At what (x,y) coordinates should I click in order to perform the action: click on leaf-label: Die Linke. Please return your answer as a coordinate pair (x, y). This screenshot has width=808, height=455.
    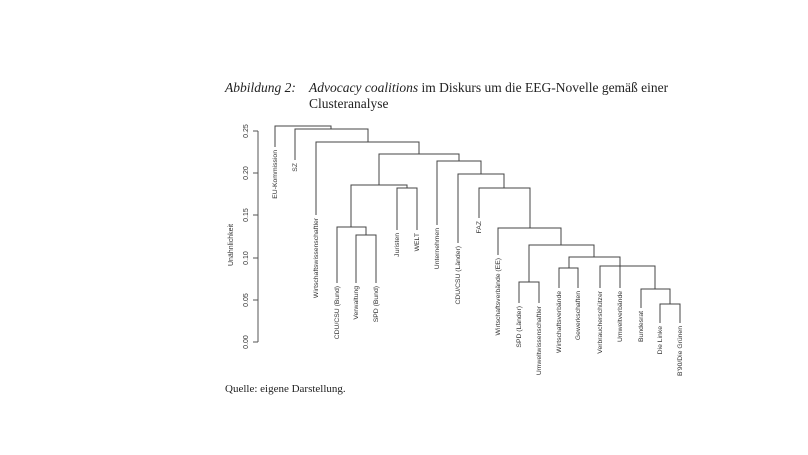
    Looking at the image, I should click on (660, 340).